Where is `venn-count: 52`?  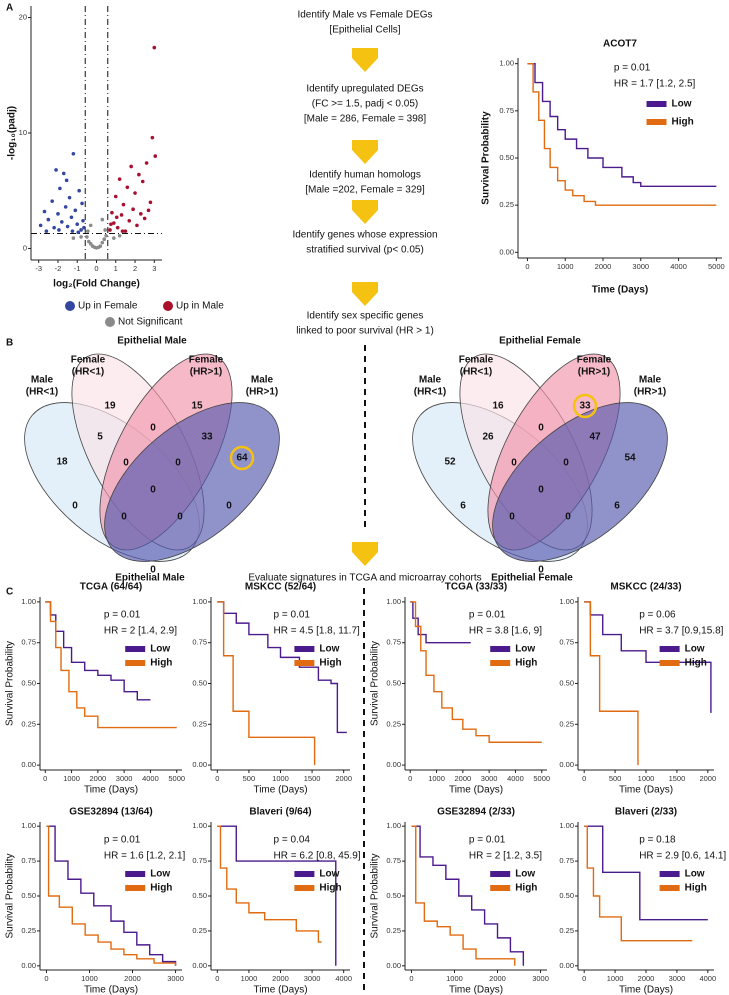 venn-count: 52 is located at coordinates (450, 462).